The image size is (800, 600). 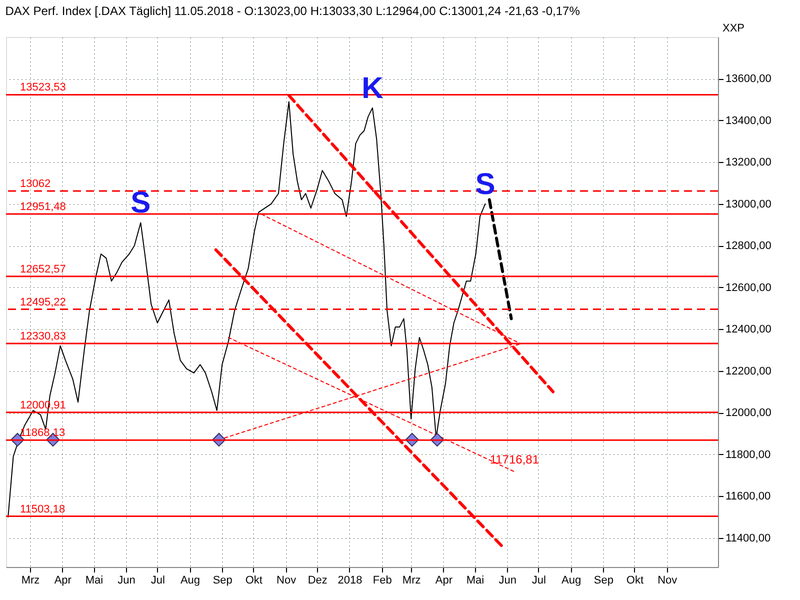 I want to click on y-tick-label: 13200,00, so click(x=749, y=162).